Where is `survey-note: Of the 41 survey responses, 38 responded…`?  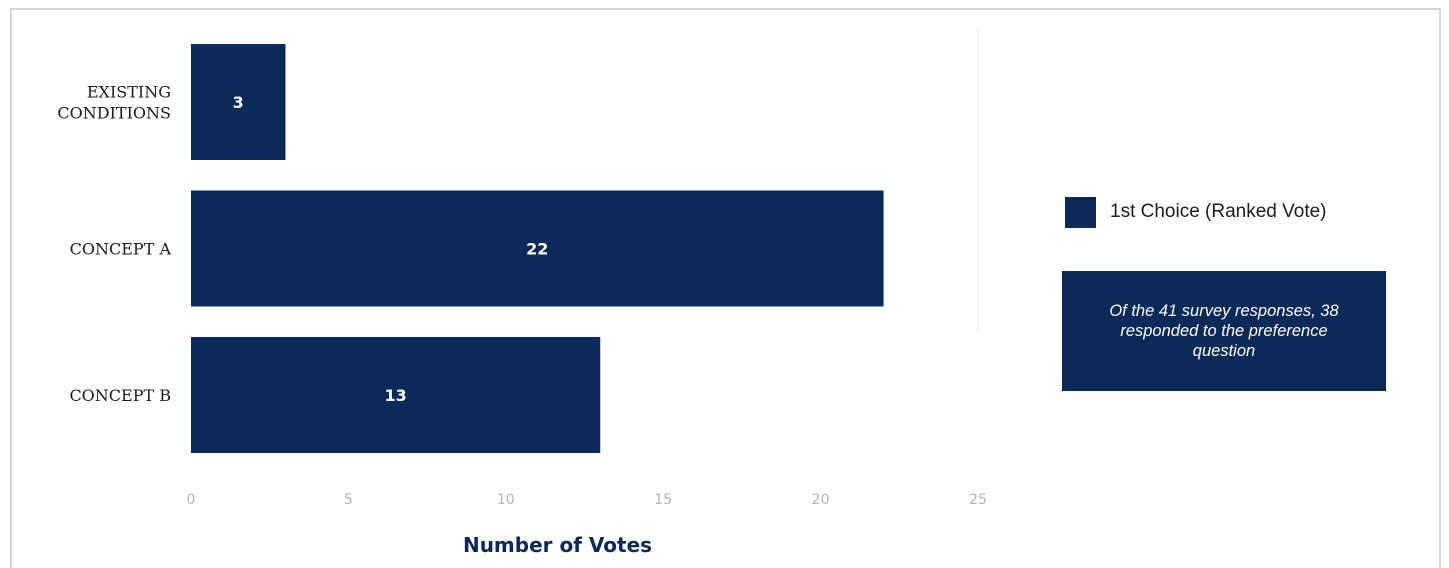
survey-note: Of the 41 survey responses, 38 responded… is located at coordinates (1224, 331).